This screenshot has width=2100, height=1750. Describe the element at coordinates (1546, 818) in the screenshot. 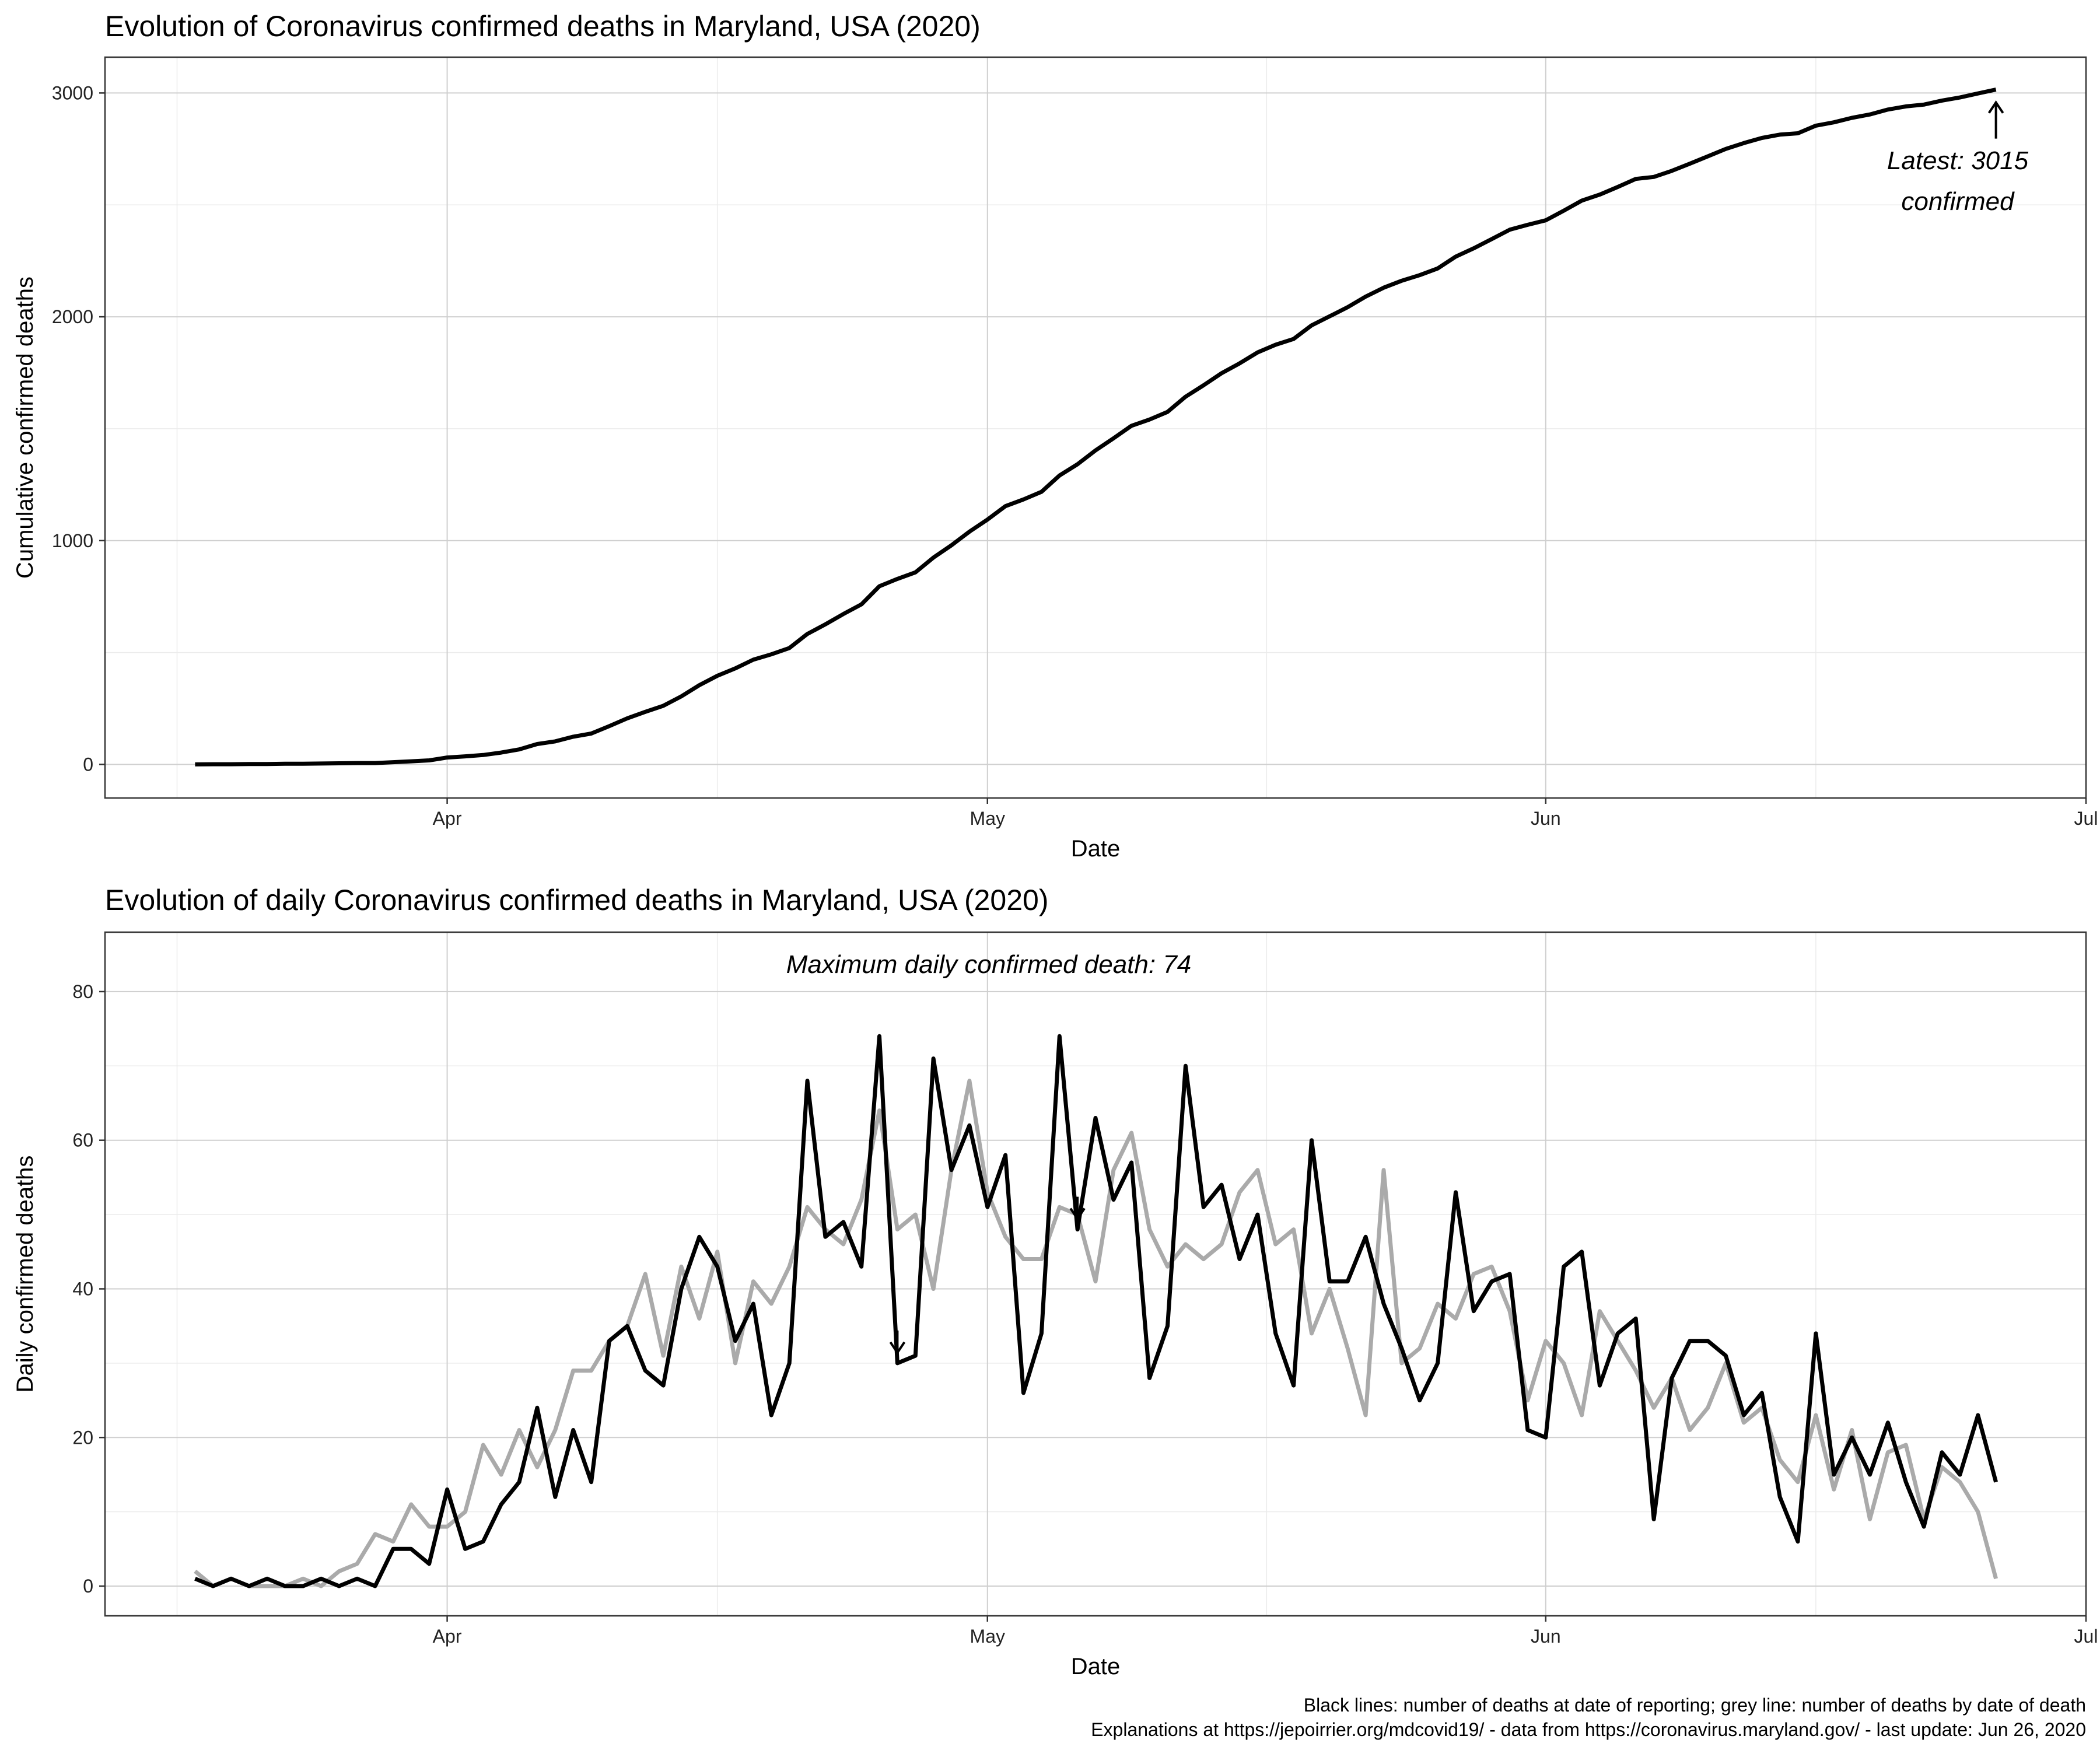

I see `cumulative-x-tick-label: Jun` at that location.